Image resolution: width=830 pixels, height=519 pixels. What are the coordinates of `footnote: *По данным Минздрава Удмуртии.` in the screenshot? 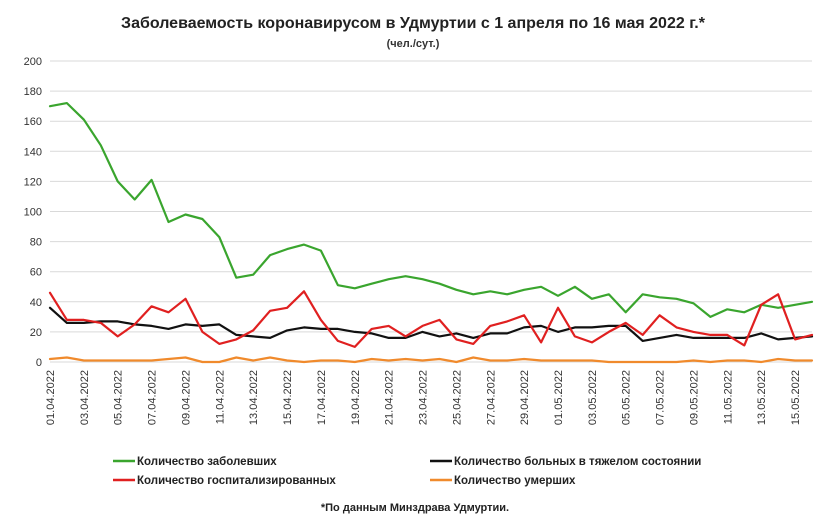 It's located at (415, 508).